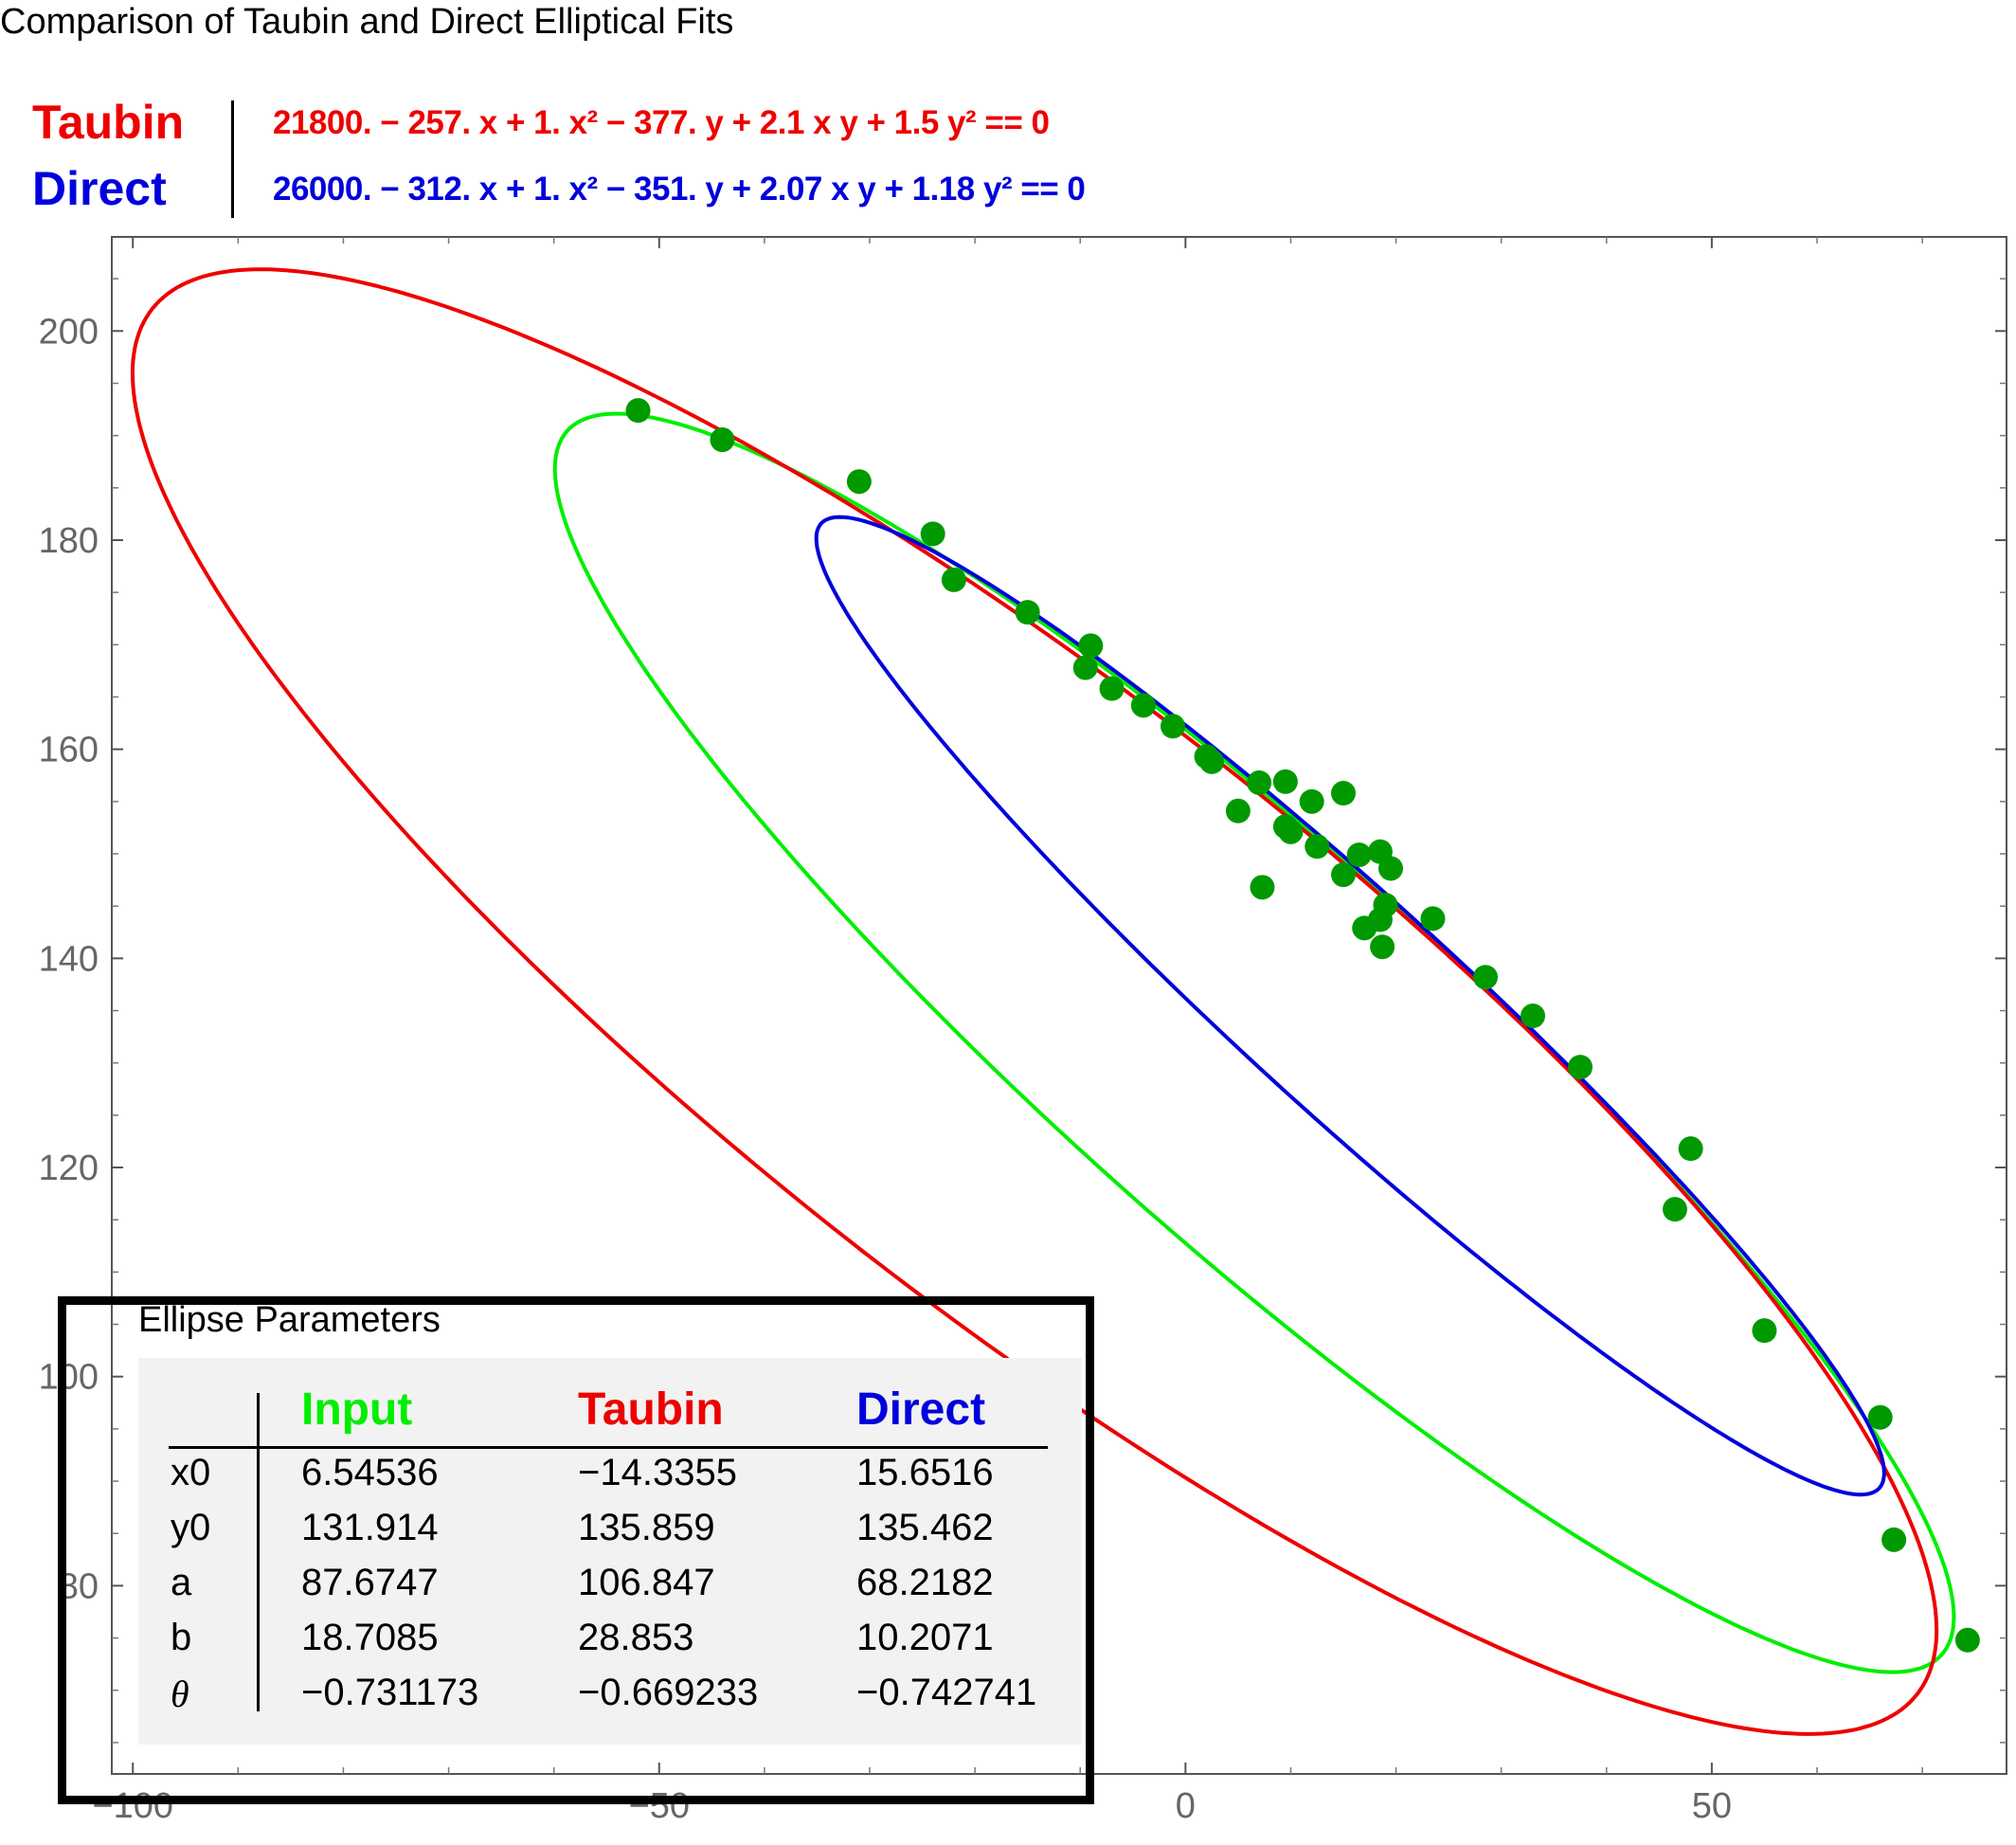 This screenshot has width=2016, height=1845. What do you see at coordinates (69, 750) in the screenshot?
I see `y-tick-label: 160` at bounding box center [69, 750].